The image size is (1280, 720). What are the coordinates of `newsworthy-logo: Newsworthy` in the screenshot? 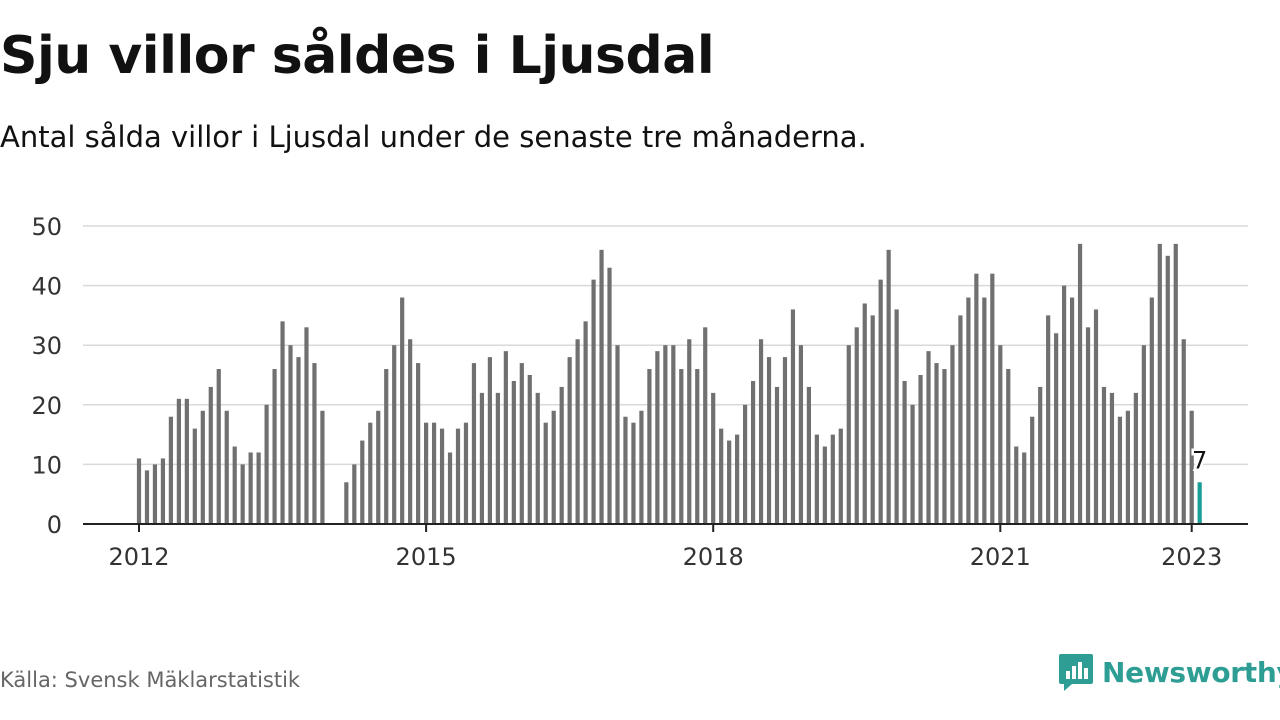 It's located at (1169, 672).